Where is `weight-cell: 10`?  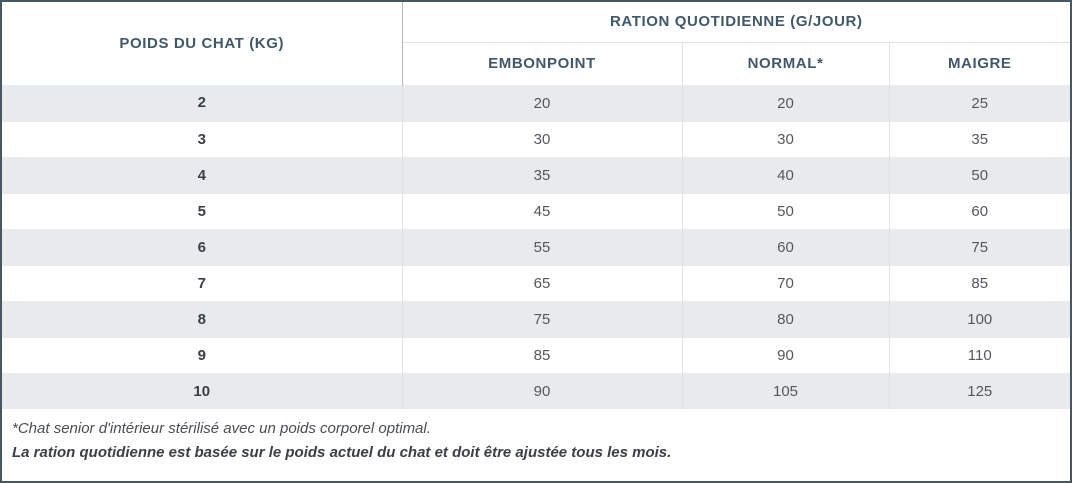 weight-cell: 10 is located at coordinates (202, 390).